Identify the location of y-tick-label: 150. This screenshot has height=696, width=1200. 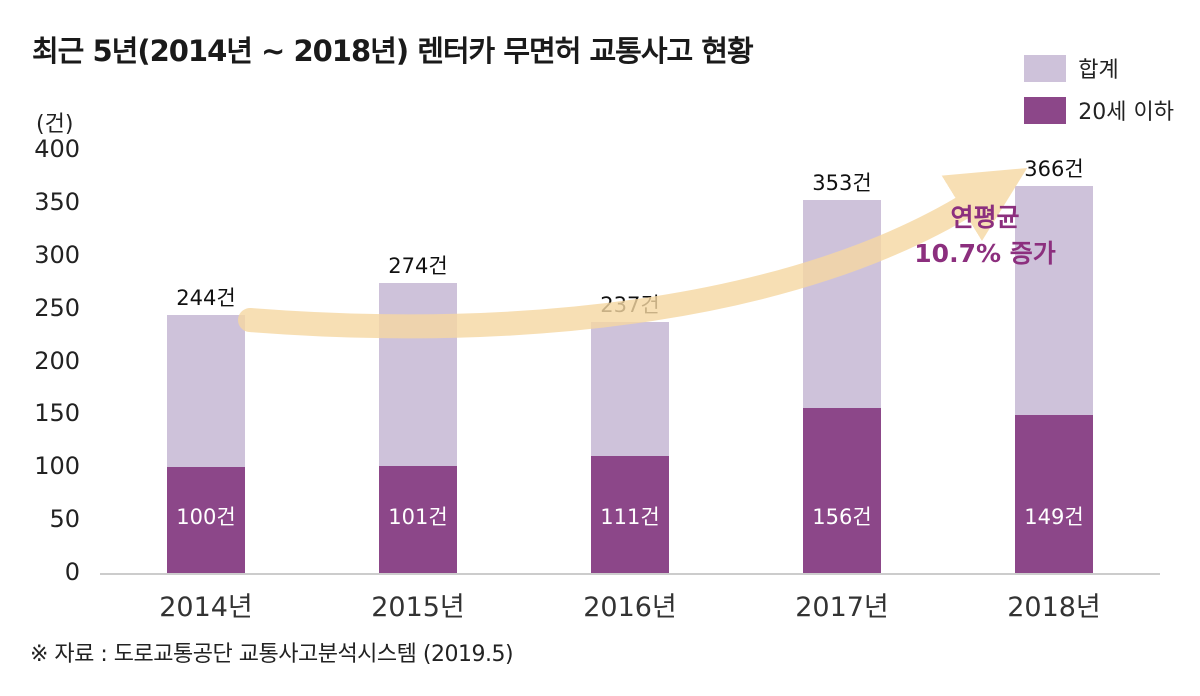
(57, 413).